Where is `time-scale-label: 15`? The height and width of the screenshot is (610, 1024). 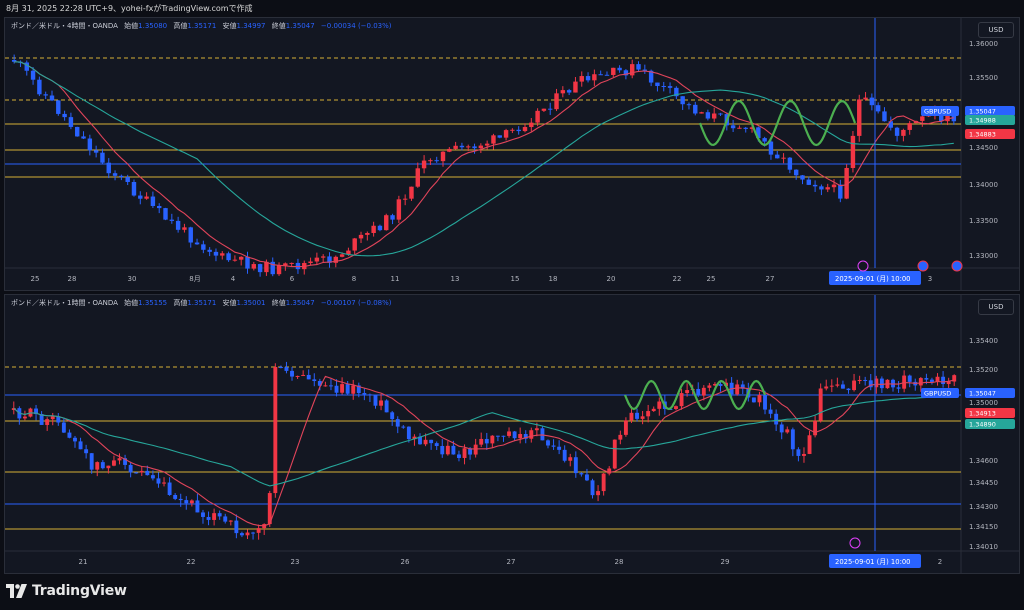 time-scale-label: 15 is located at coordinates (515, 279).